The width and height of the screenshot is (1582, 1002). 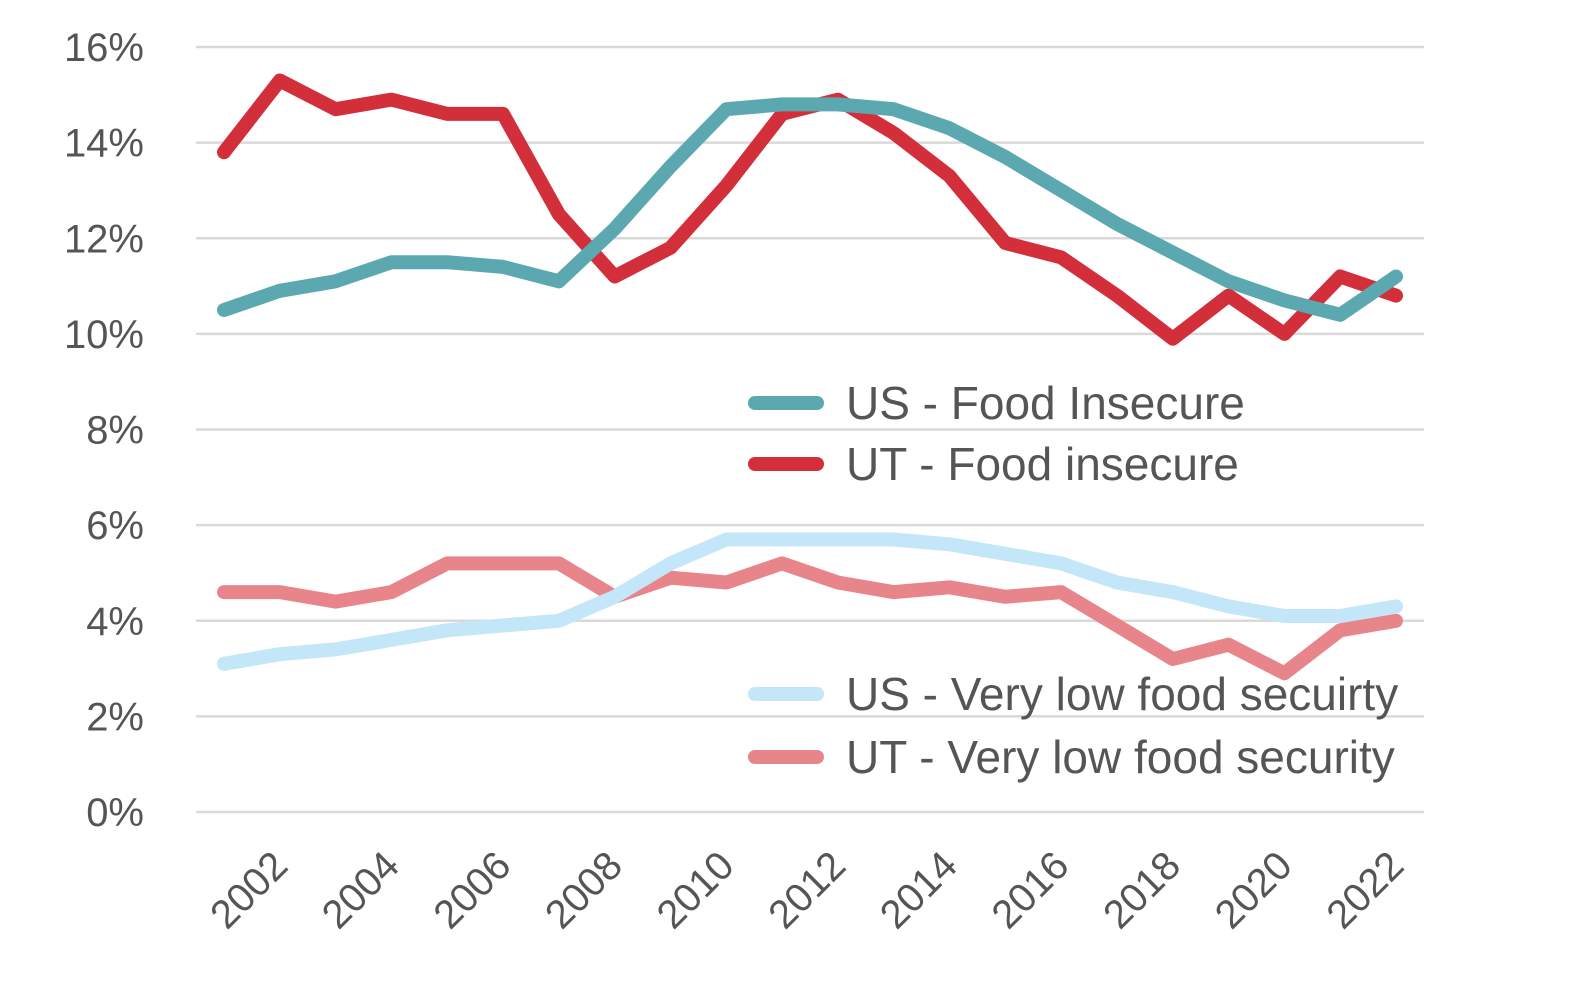 What do you see at coordinates (361, 890) in the screenshot?
I see `x-tick-label: 2004` at bounding box center [361, 890].